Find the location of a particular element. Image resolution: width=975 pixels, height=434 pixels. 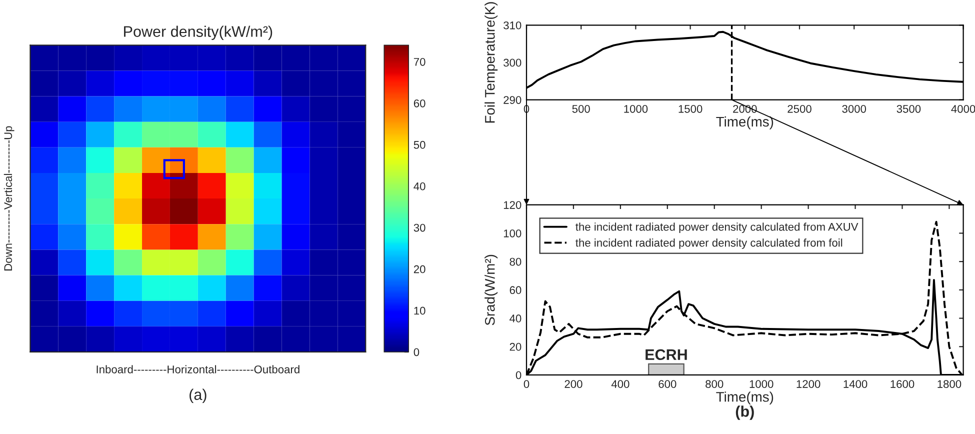

x-tick-label: 1800 is located at coordinates (950, 384).